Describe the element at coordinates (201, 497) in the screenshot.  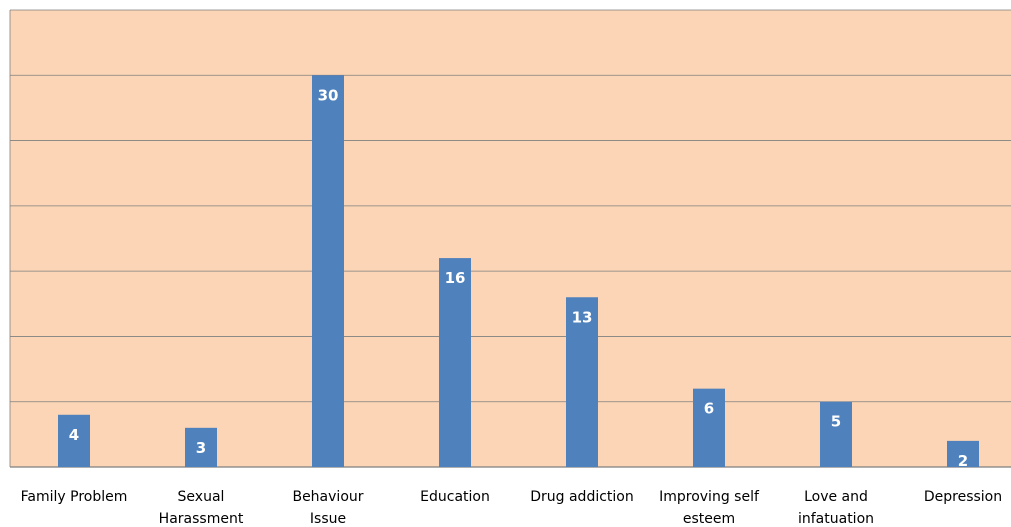
I see `category-label-line: Sexual` at that location.